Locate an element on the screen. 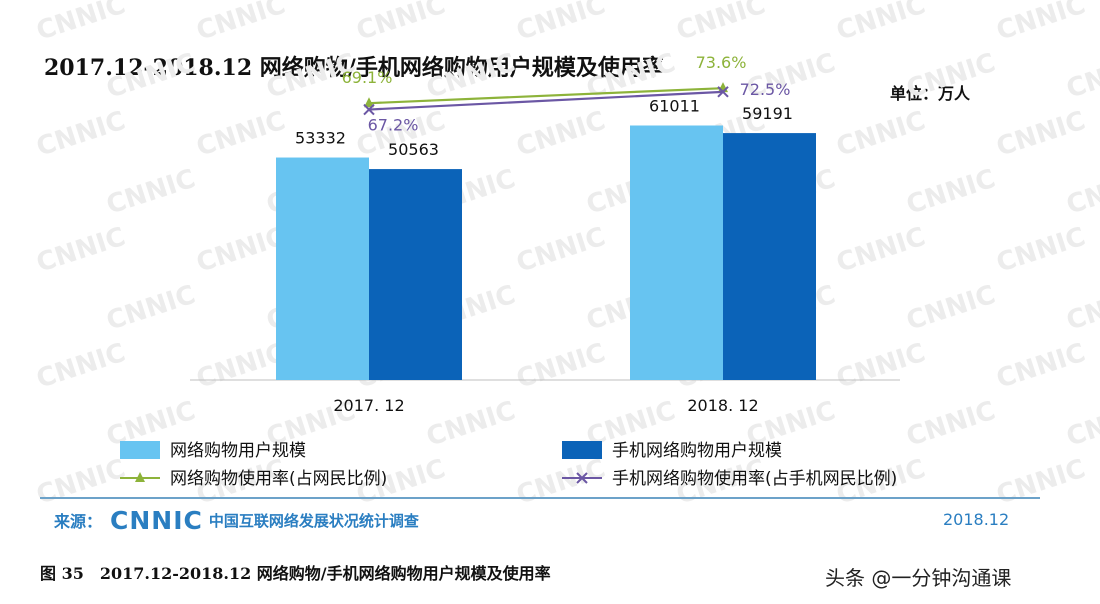 The height and width of the screenshot is (604, 1100). chart-title: 2017.12-2018.12 网络购物/手机网络购物用户规模及使用率 is located at coordinates (354, 68).